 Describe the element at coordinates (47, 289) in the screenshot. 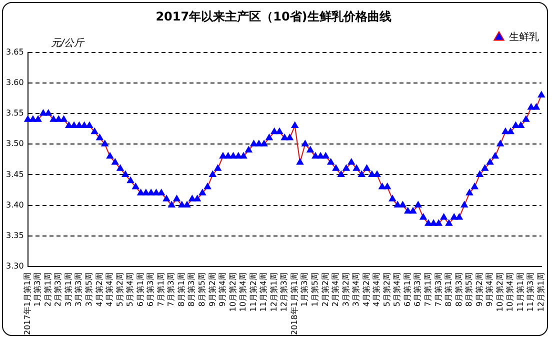

I see `x-tick-label: 2月第1周` at that location.